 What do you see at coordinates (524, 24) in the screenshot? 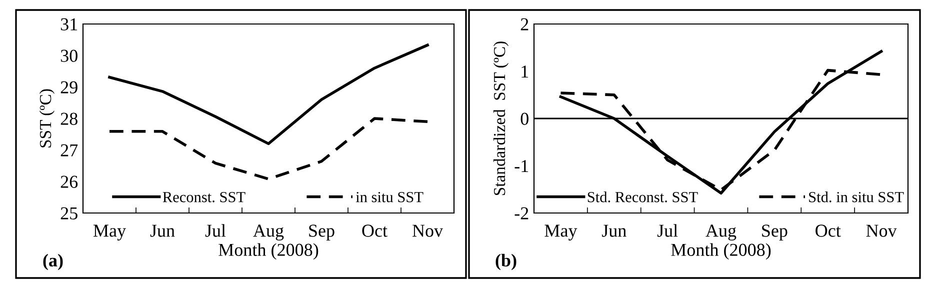
I see `y-tick-label: 2` at bounding box center [524, 24].